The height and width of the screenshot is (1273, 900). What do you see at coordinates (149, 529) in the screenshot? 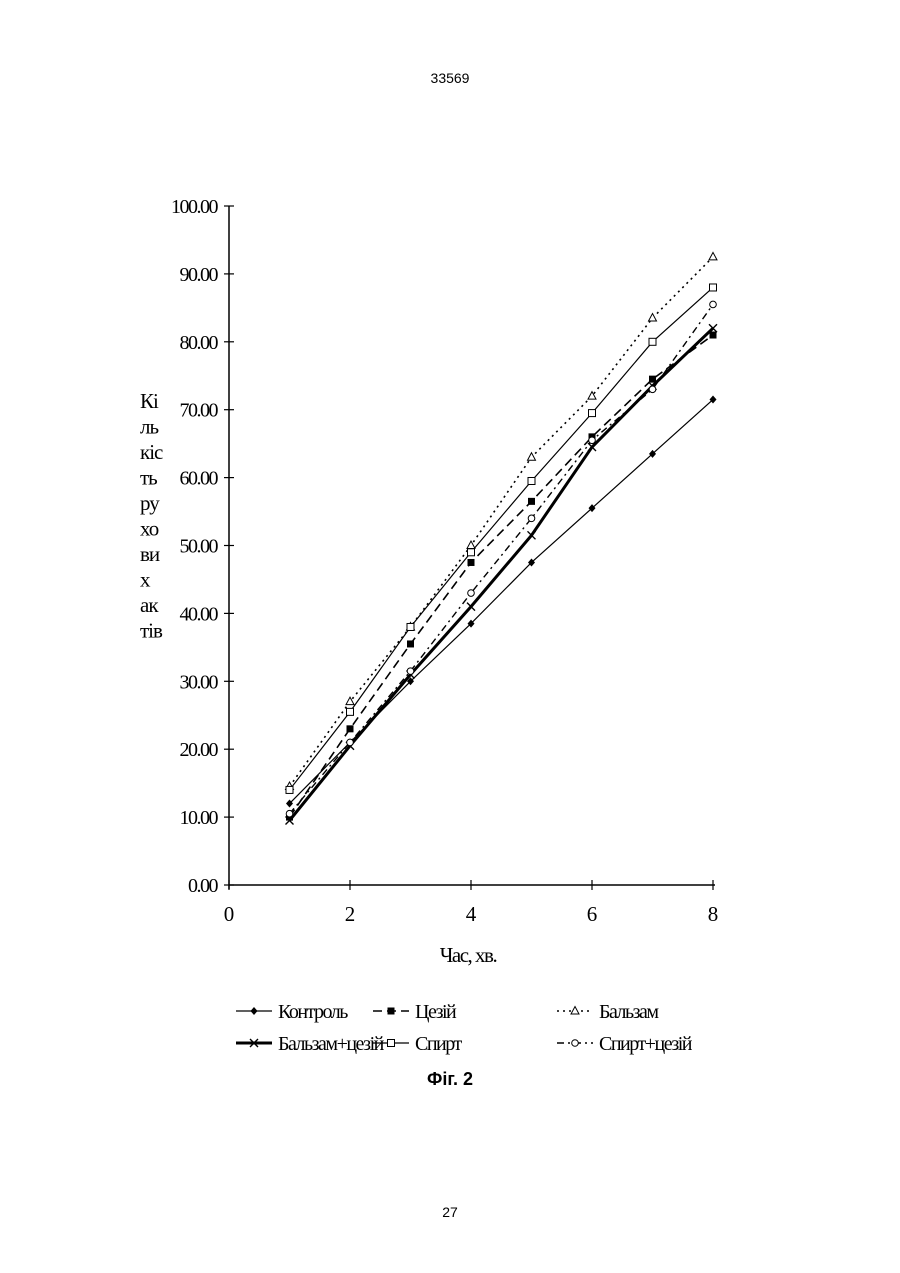
I see `y-axis-label-line: хо` at bounding box center [149, 529].